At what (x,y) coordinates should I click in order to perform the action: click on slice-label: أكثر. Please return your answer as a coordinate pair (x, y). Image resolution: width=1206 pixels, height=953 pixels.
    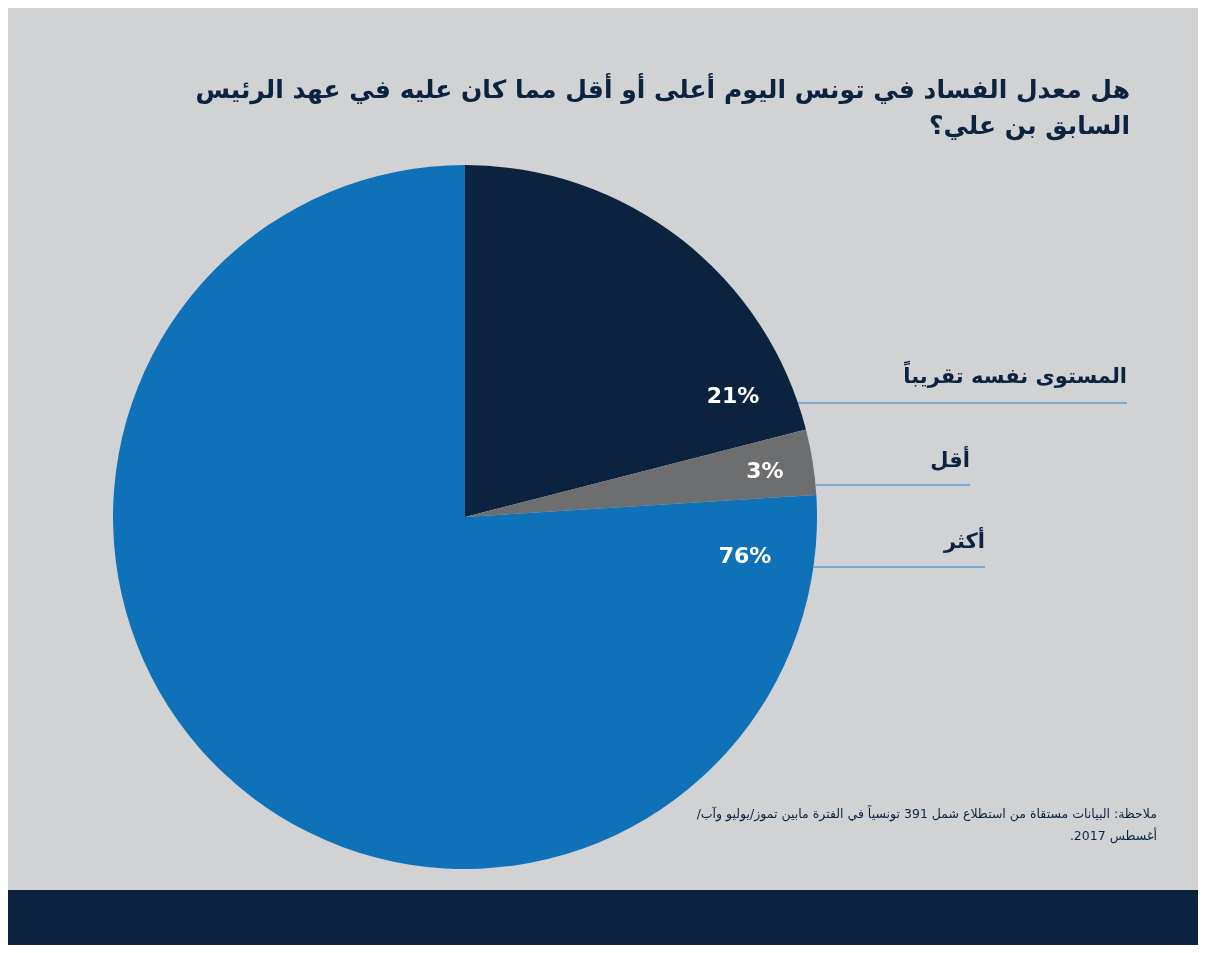
    Looking at the image, I should click on (964, 541).